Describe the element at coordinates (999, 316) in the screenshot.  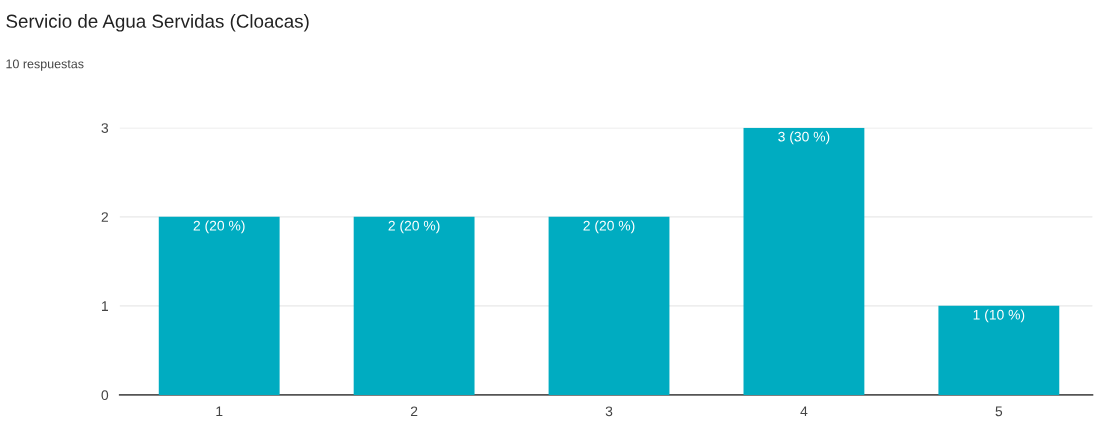
I see `data-label: 1 (10 %)` at that location.